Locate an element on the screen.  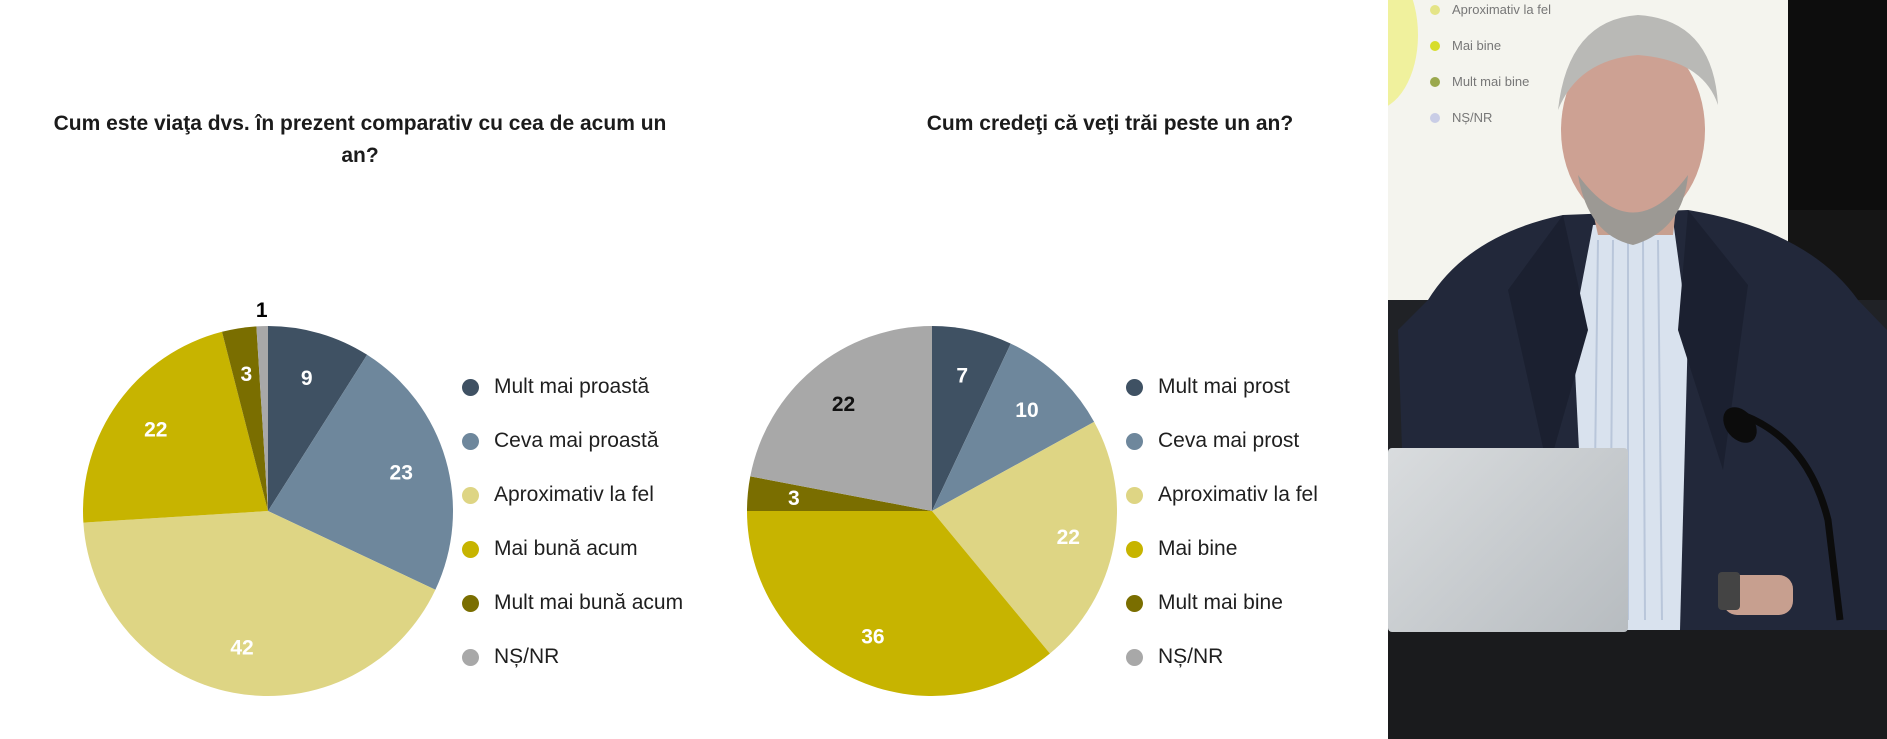
pie-data-label-left-2: 42 is located at coordinates (241, 647).